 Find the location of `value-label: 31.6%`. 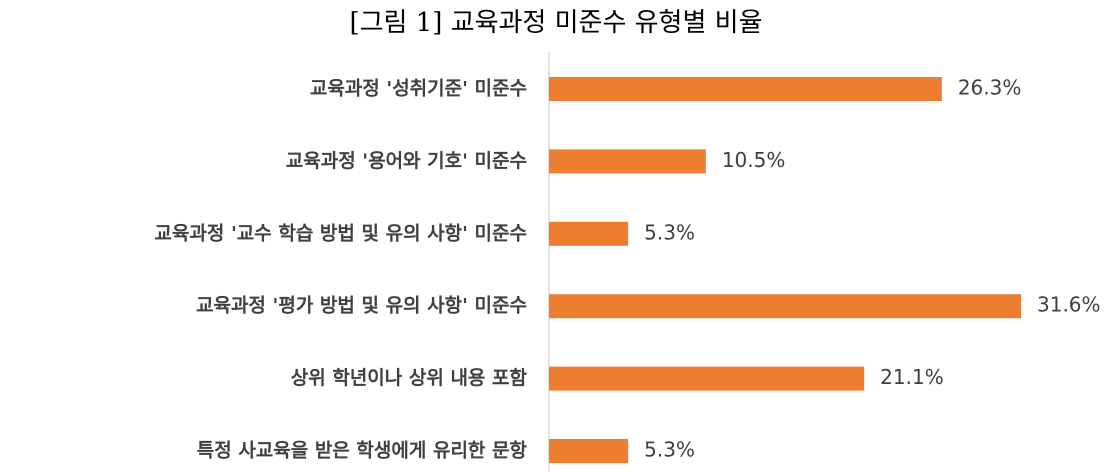

value-label: 31.6% is located at coordinates (1069, 305).